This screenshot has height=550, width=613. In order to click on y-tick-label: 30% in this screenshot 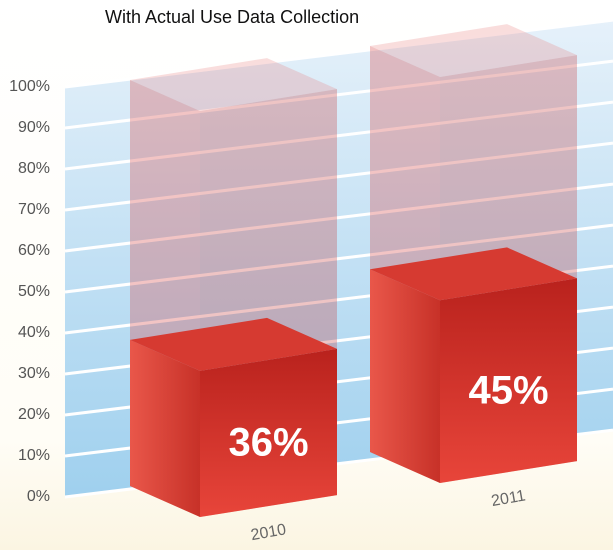, I will do `click(34, 373)`.